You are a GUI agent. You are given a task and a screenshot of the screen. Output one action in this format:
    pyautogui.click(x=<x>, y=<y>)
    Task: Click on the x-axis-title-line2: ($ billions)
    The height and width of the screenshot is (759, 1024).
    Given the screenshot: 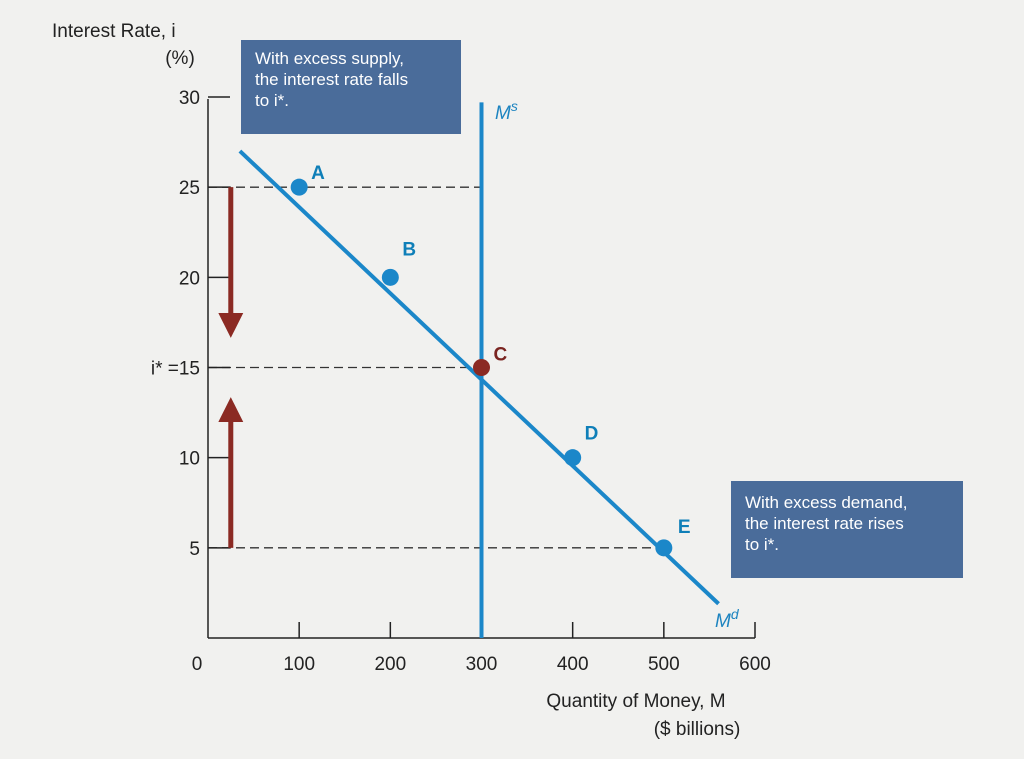 What is the action you would take?
    pyautogui.click(x=697, y=729)
    